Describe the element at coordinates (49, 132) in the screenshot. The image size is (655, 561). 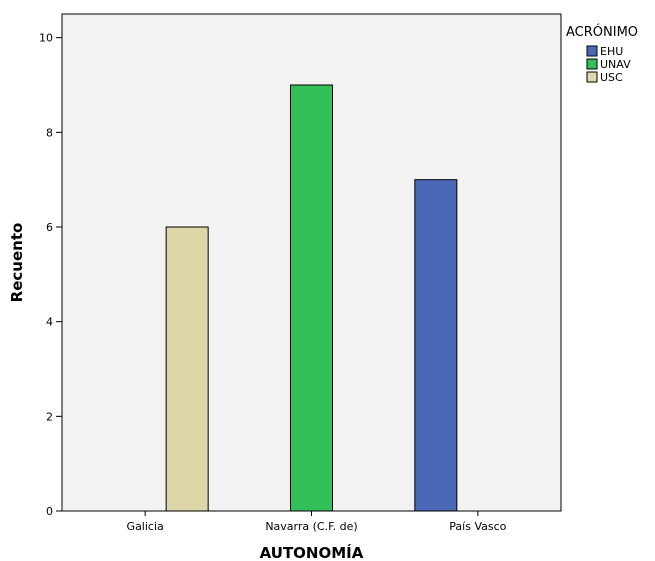
I see `y-tick-label: 8` at that location.